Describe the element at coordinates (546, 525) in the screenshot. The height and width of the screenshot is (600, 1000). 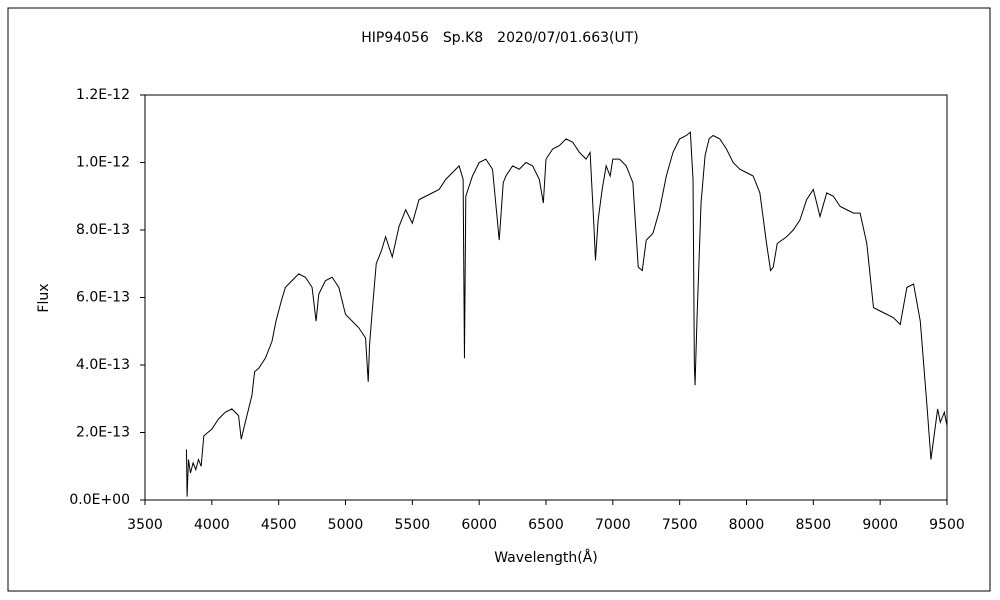
I see `x-tick-label: 6500` at that location.